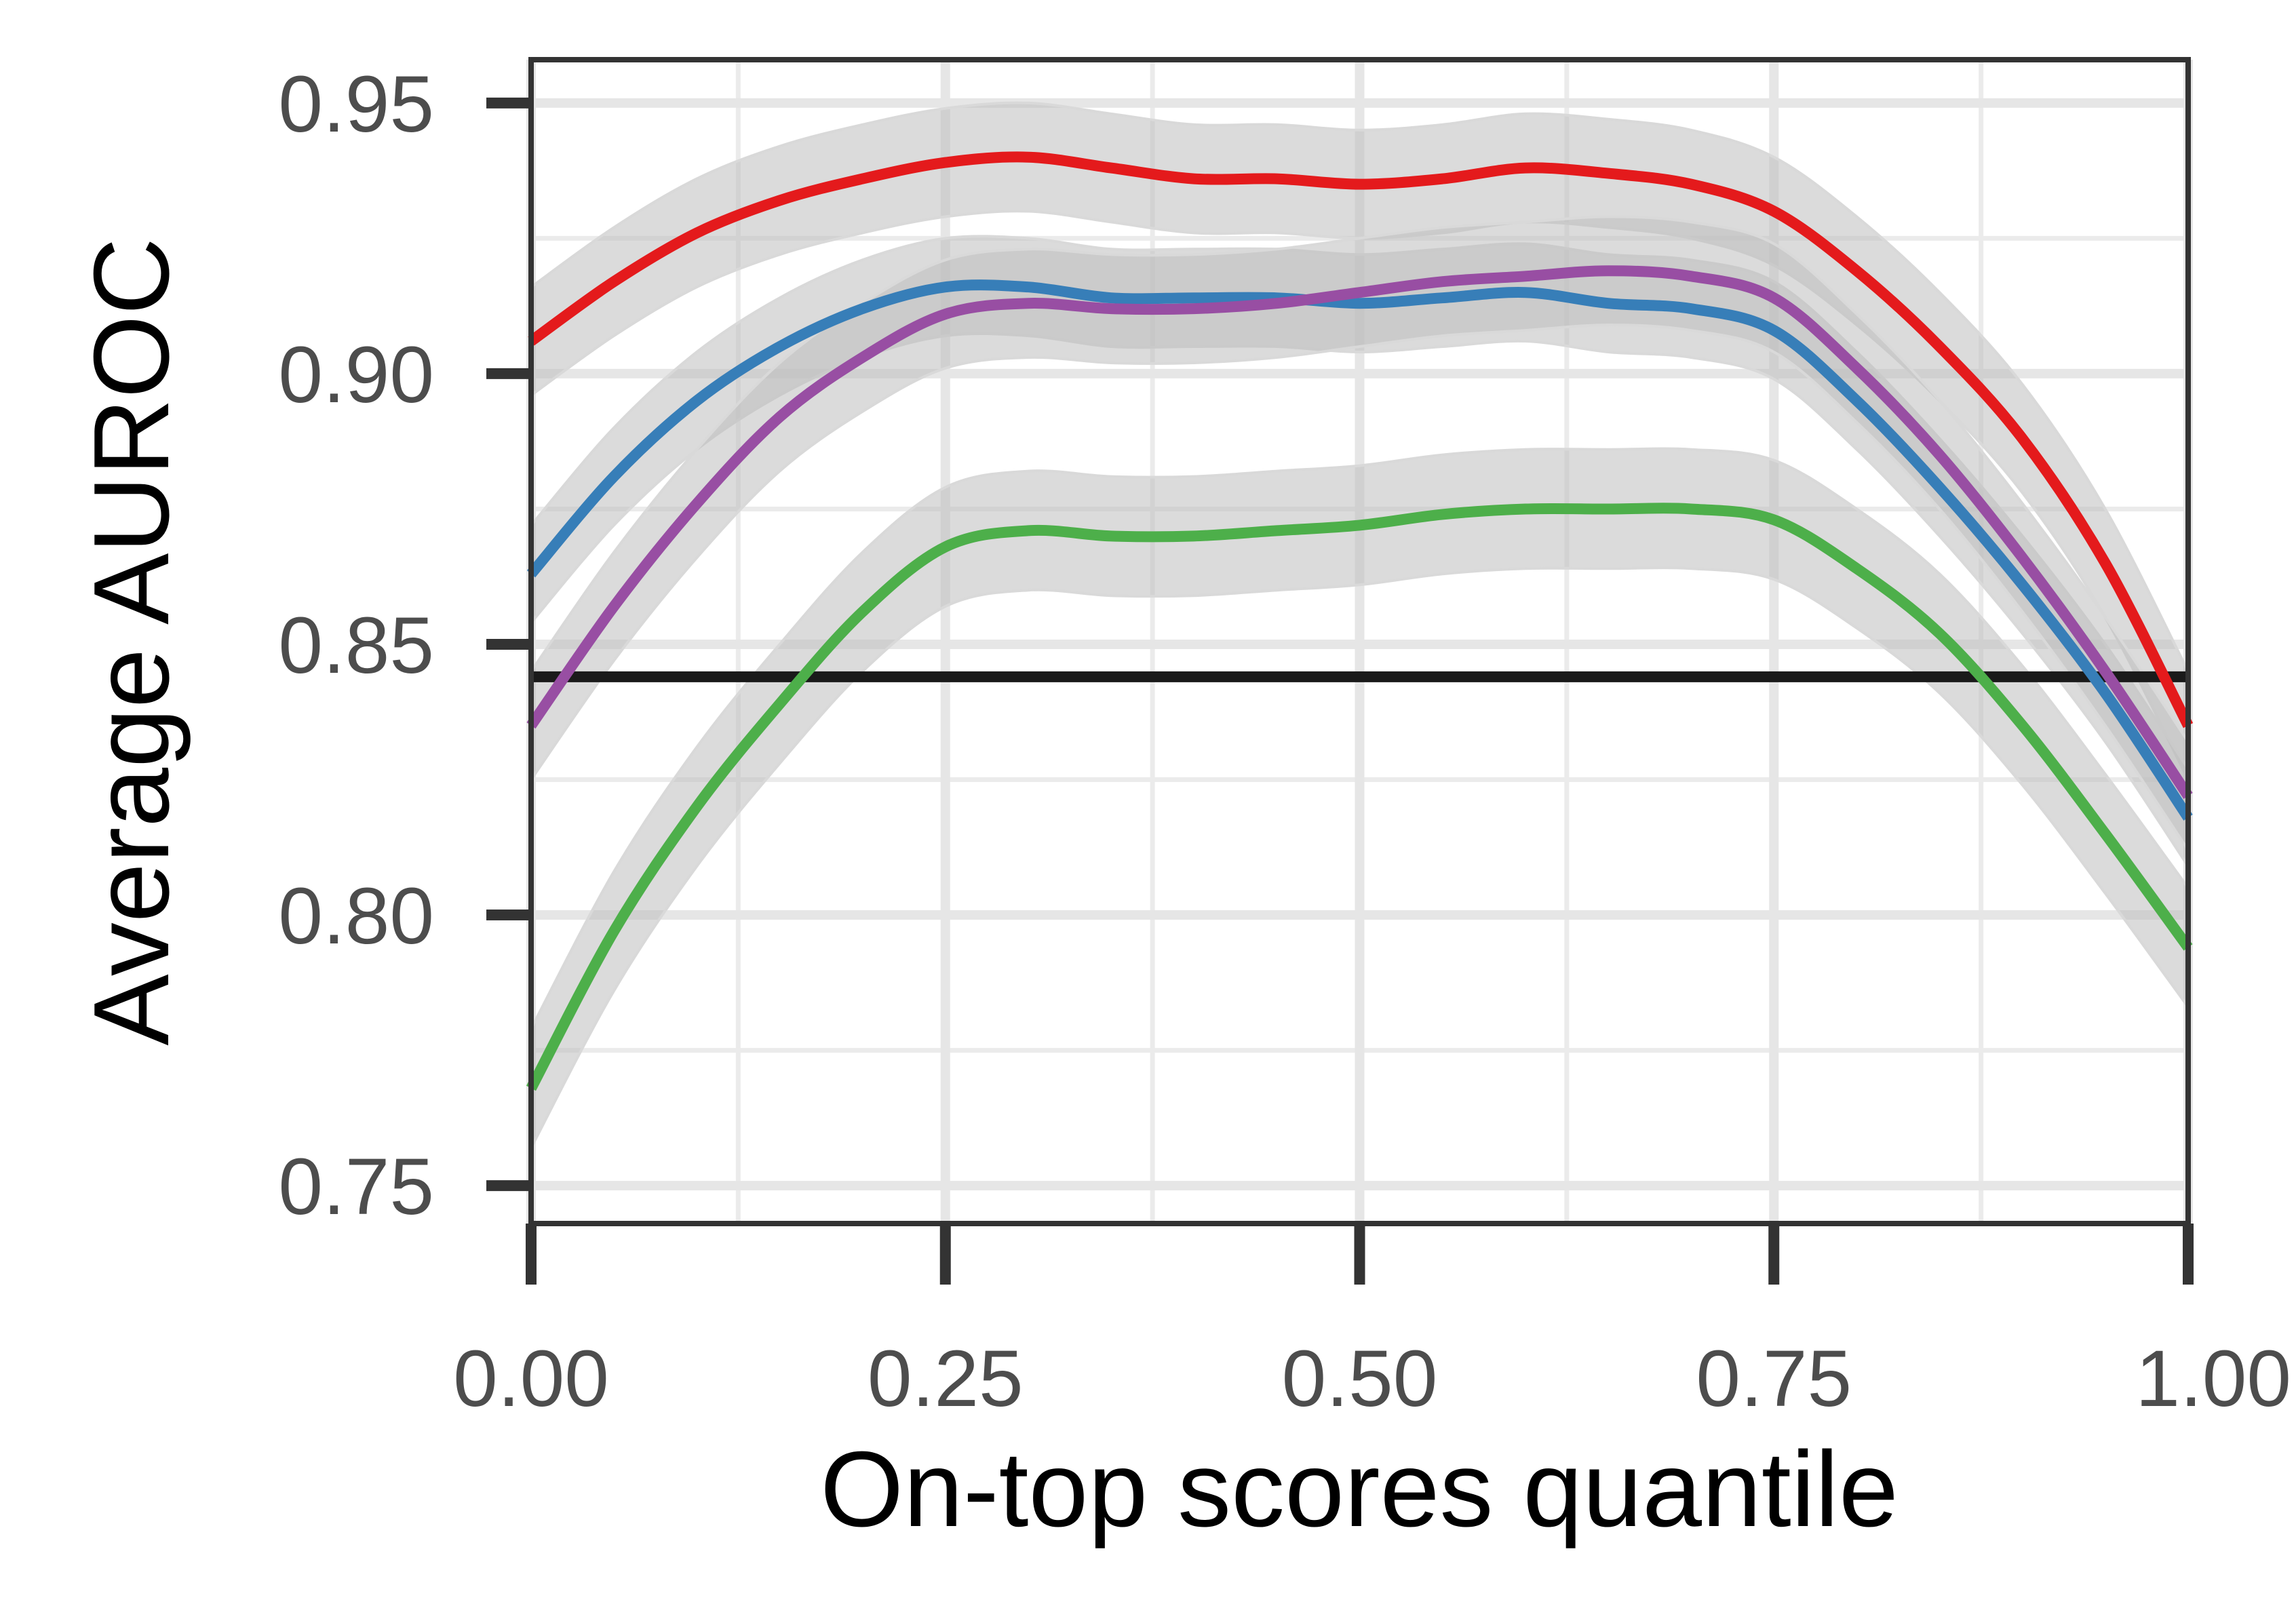 This screenshot has width=2296, height=1602. What do you see at coordinates (1360, 1379) in the screenshot?
I see `x-tick-label: 0.50` at bounding box center [1360, 1379].